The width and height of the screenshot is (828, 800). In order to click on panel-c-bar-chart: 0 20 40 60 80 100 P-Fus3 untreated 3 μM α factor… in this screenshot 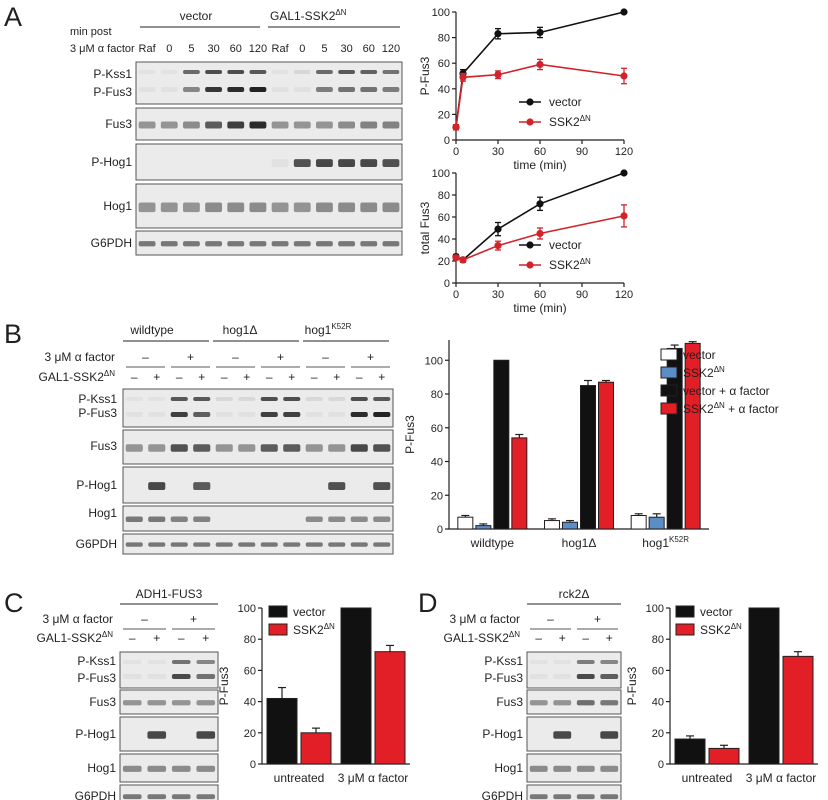, I will do `click(313, 694)`.